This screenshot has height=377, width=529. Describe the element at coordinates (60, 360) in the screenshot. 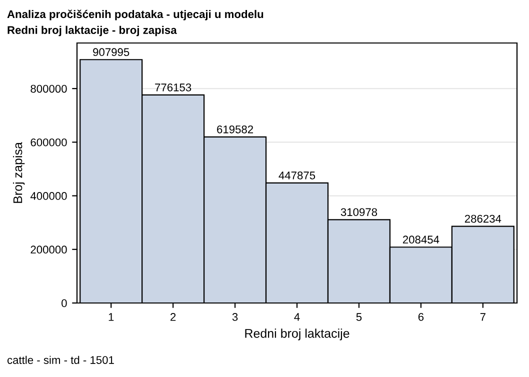

I see `text: cattle - sim - td - 1501` at that location.